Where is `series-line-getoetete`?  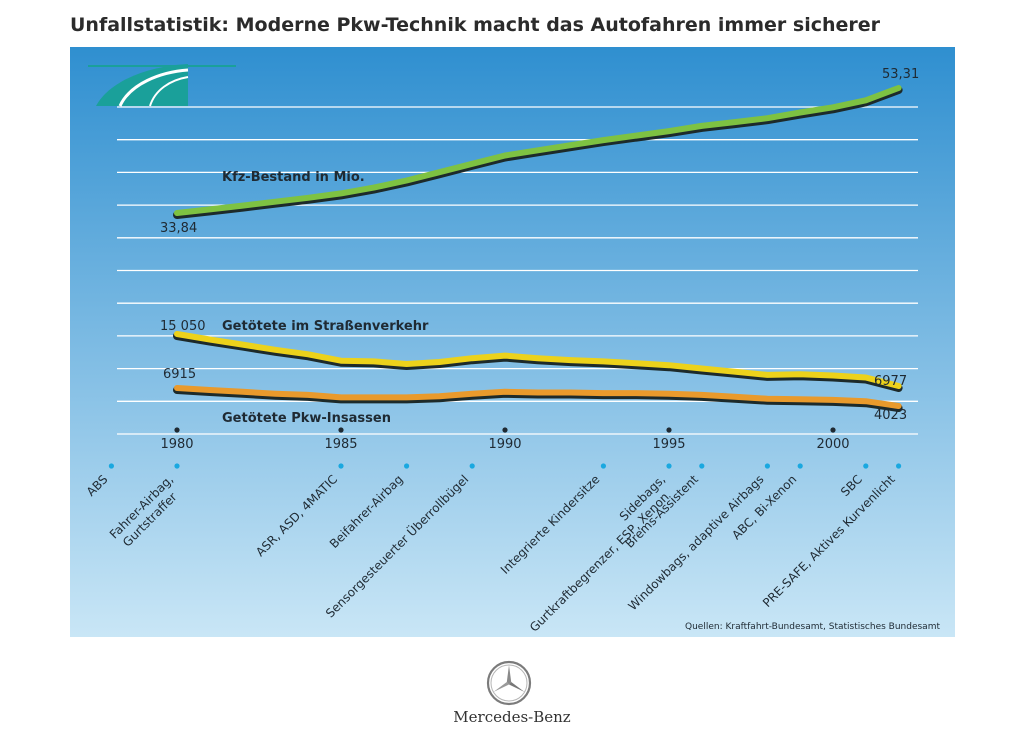 series-line-getoetete is located at coordinates (538, 360).